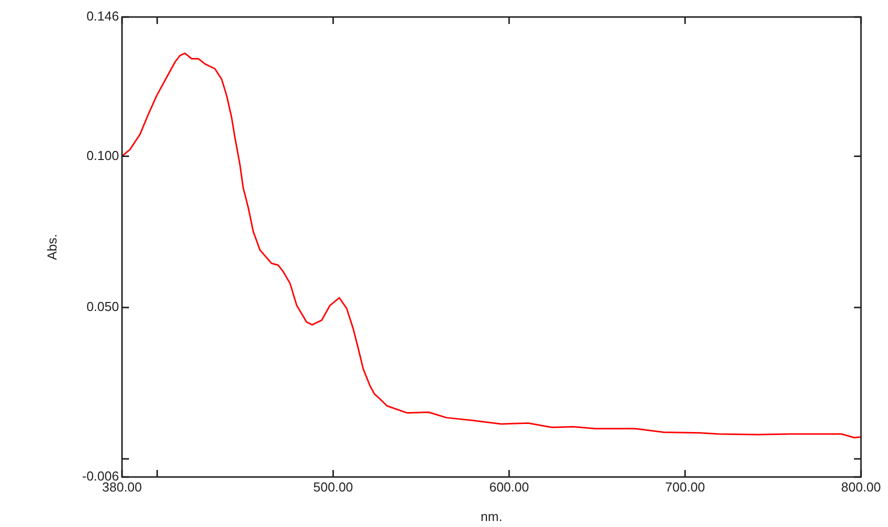 This screenshot has width=888, height=527. I want to click on x-axis-title: nm., so click(491, 516).